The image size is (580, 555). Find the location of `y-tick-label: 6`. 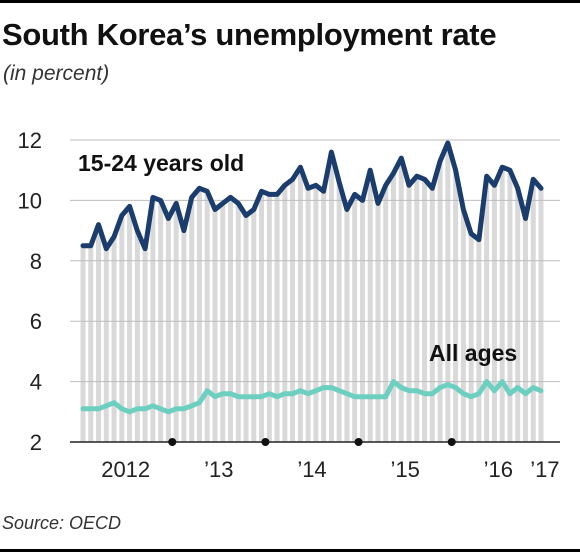

y-tick-label: 6 is located at coordinates (36, 321).